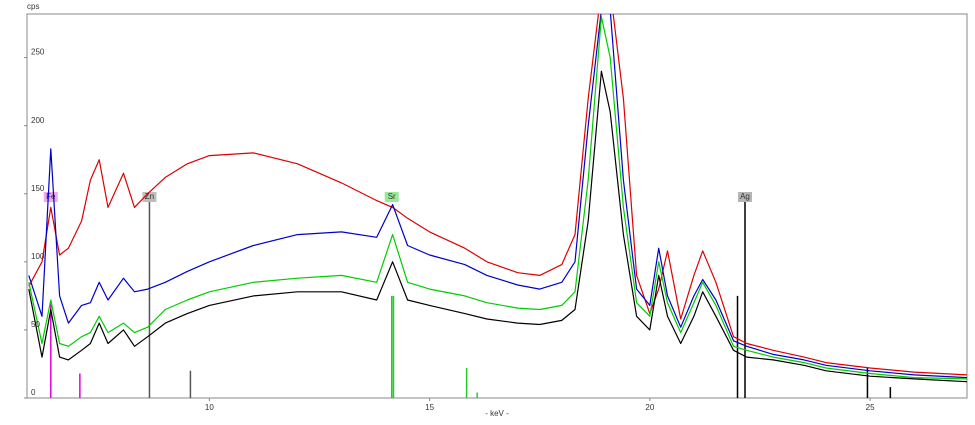 This screenshot has height=425, width=975. I want to click on x-tick-label: 10, so click(209, 407).